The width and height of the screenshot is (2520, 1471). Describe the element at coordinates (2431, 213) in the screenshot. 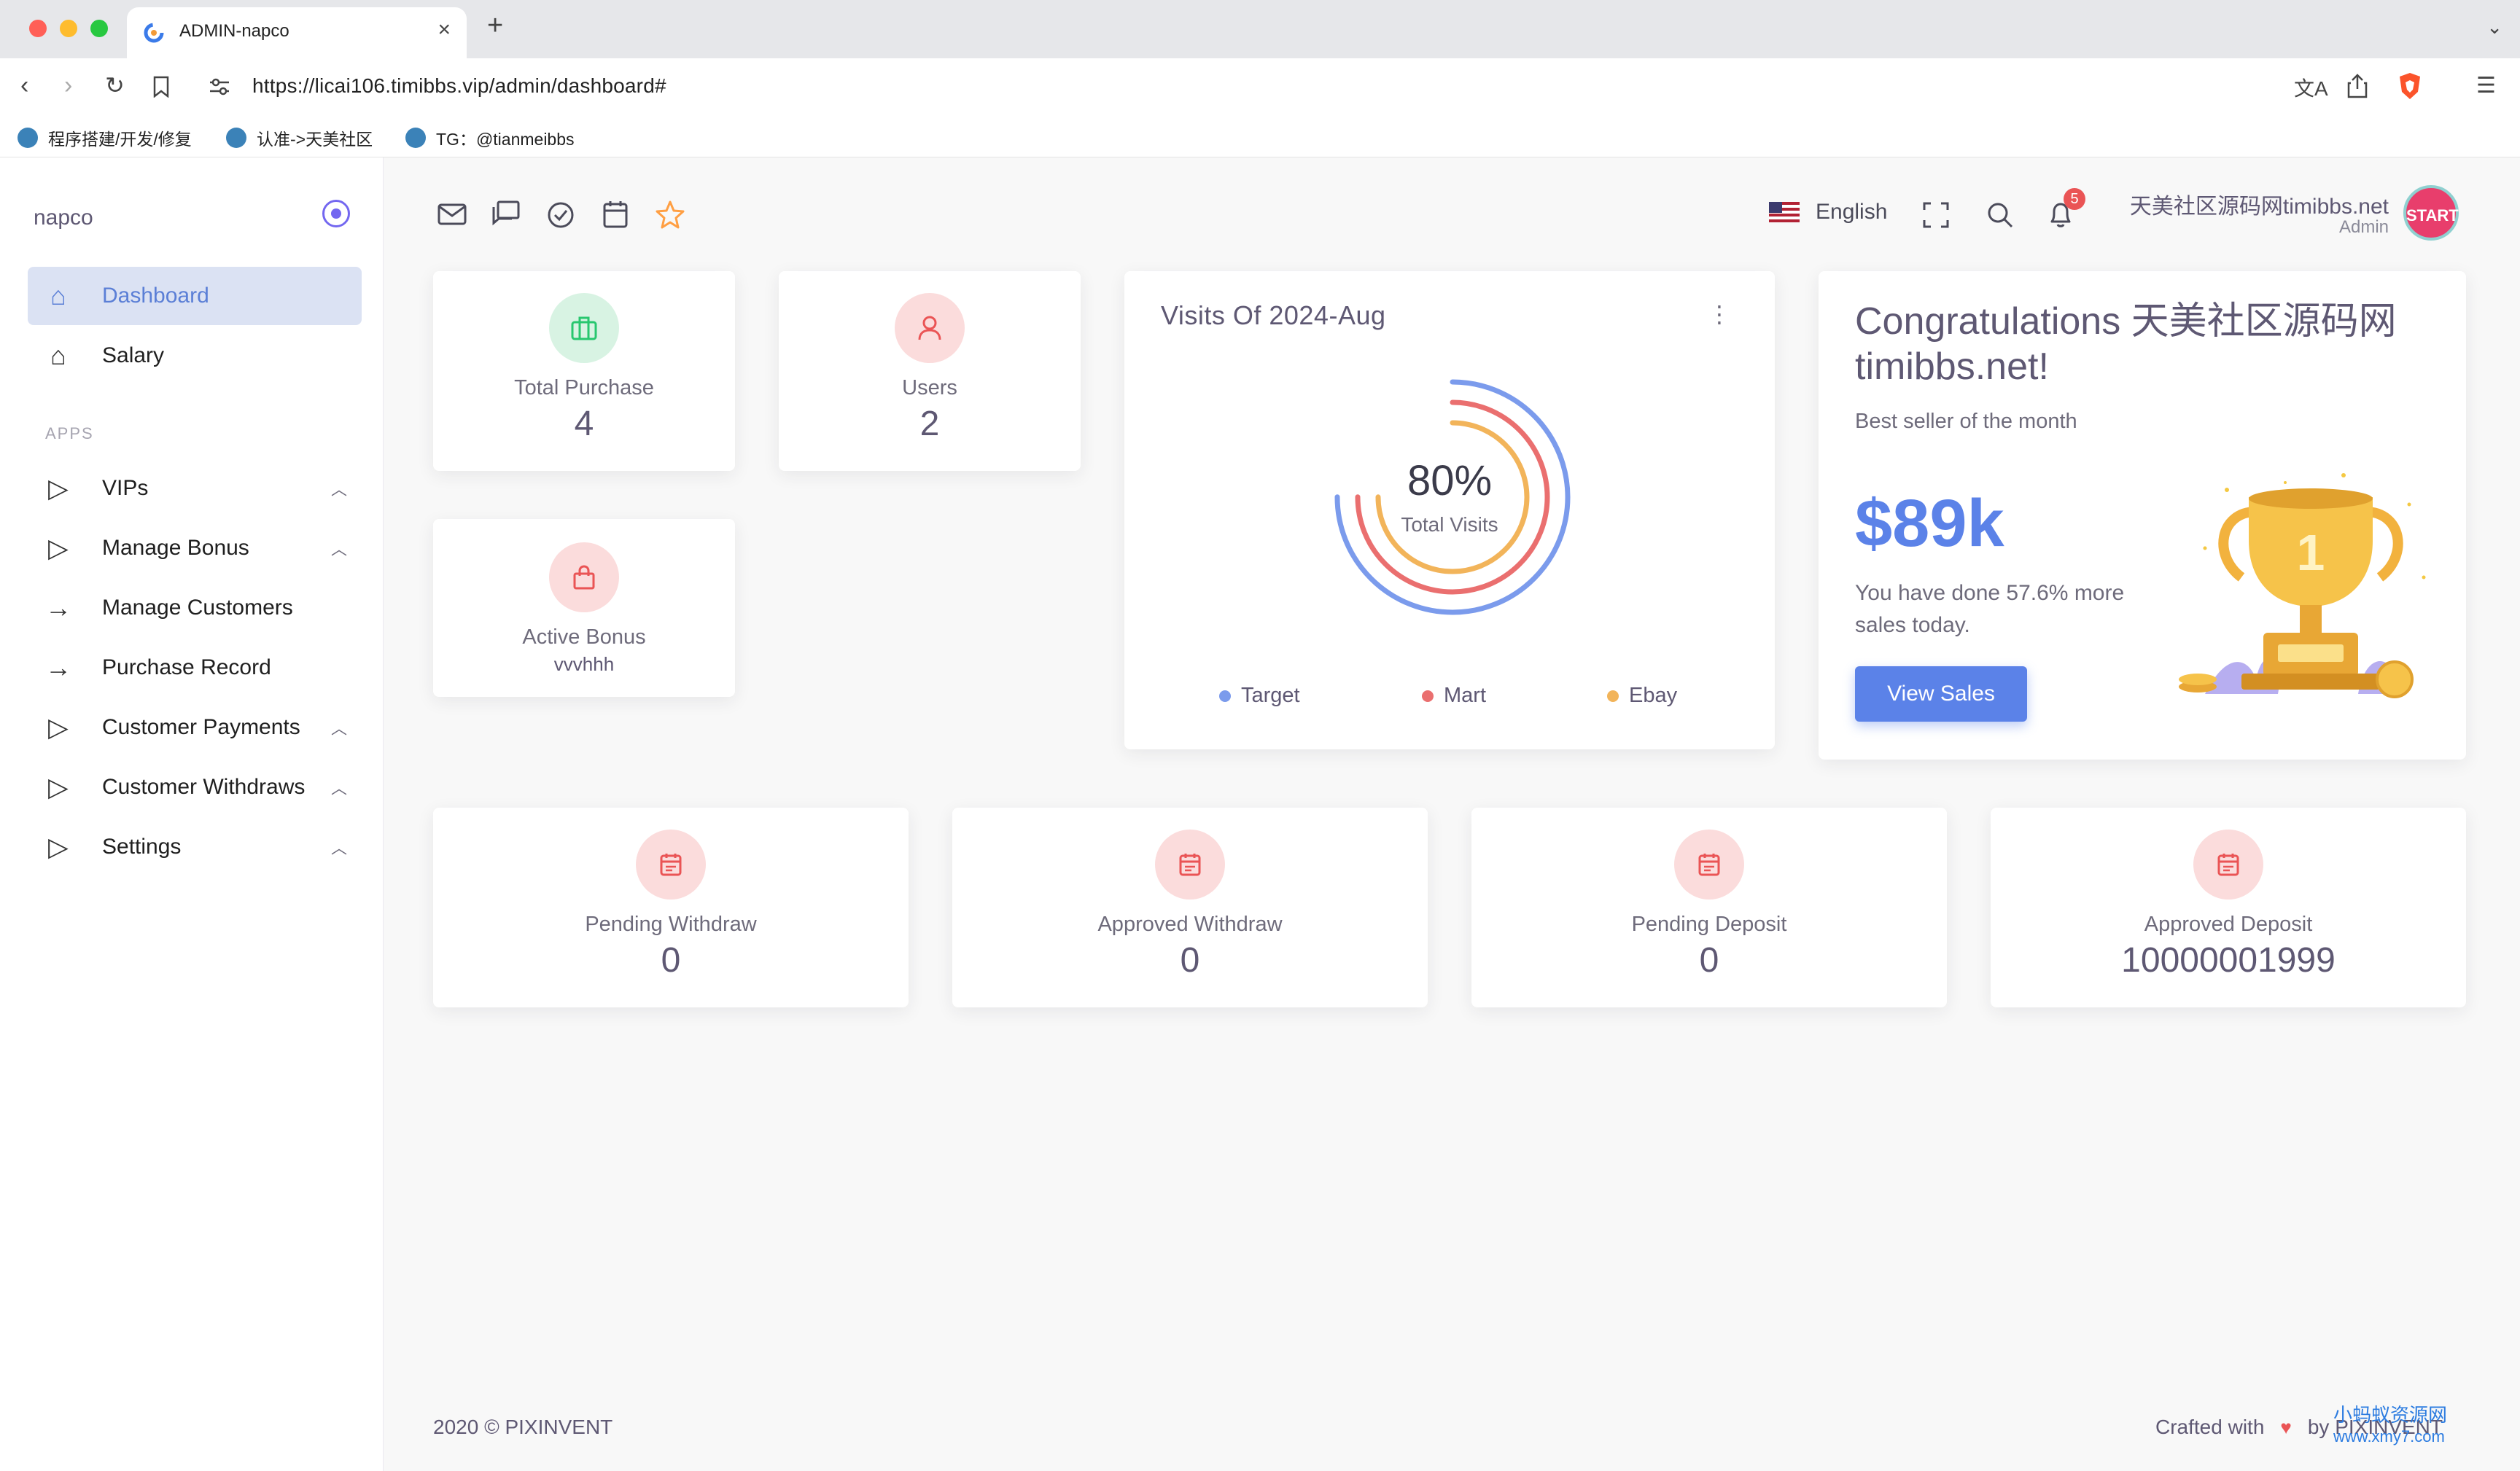

I see `avatar: START` at that location.